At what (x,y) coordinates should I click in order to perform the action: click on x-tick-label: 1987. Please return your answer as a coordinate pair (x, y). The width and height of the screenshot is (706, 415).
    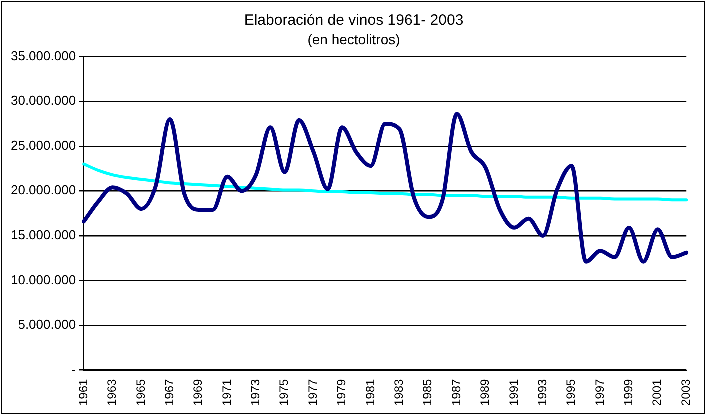
    Looking at the image, I should click on (456, 392).